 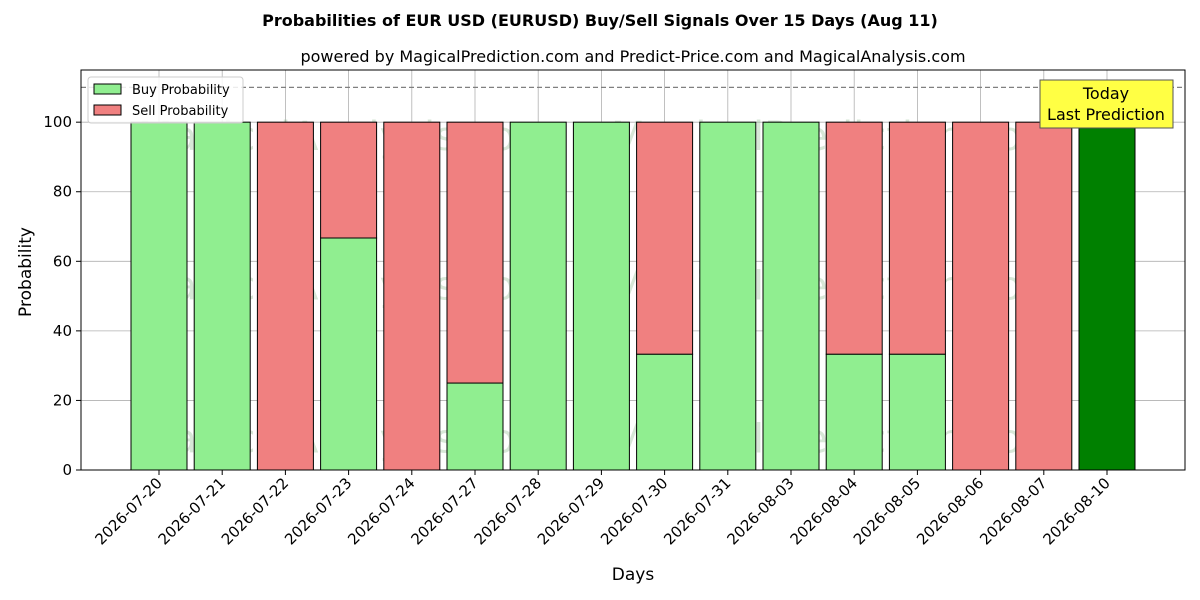 What do you see at coordinates (1105, 93) in the screenshot?
I see `annotation-text: Today` at bounding box center [1105, 93].